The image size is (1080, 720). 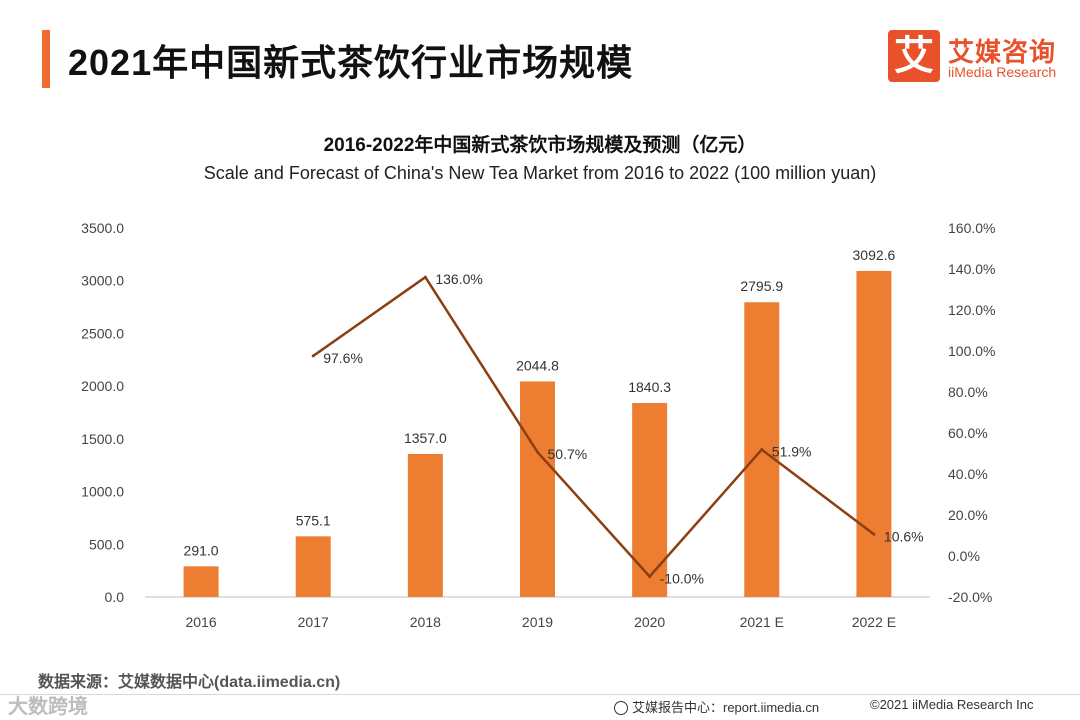 I want to click on bar-value-label: 3092.6, so click(x=874, y=255).